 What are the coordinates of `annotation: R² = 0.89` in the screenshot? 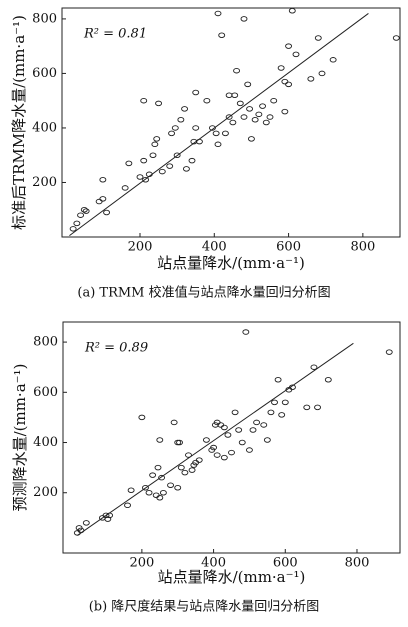 It's located at (116, 348).